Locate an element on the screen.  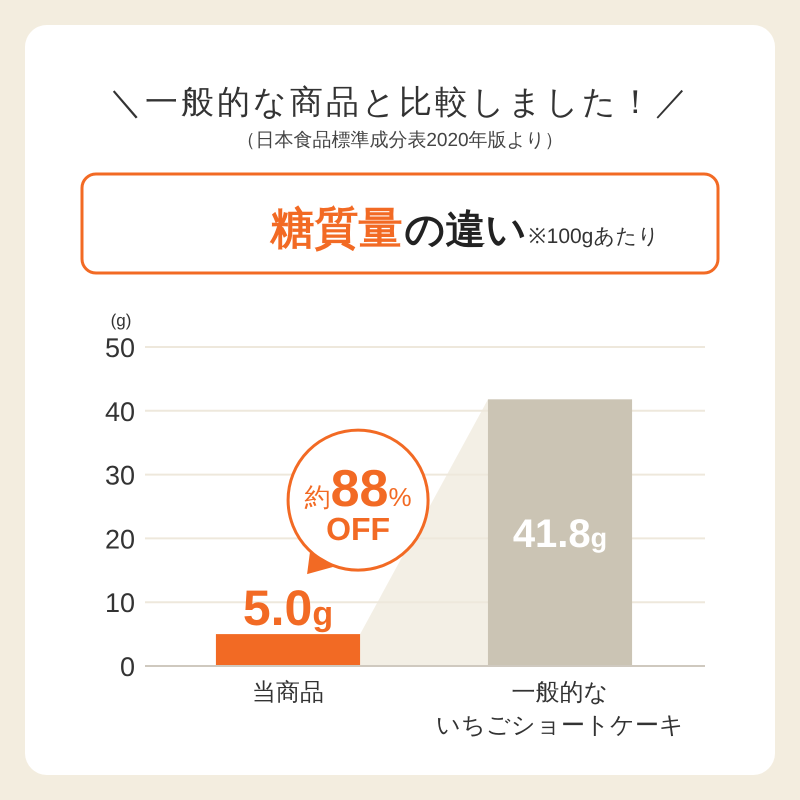
y-tick-label: 20 is located at coordinates (119, 539).